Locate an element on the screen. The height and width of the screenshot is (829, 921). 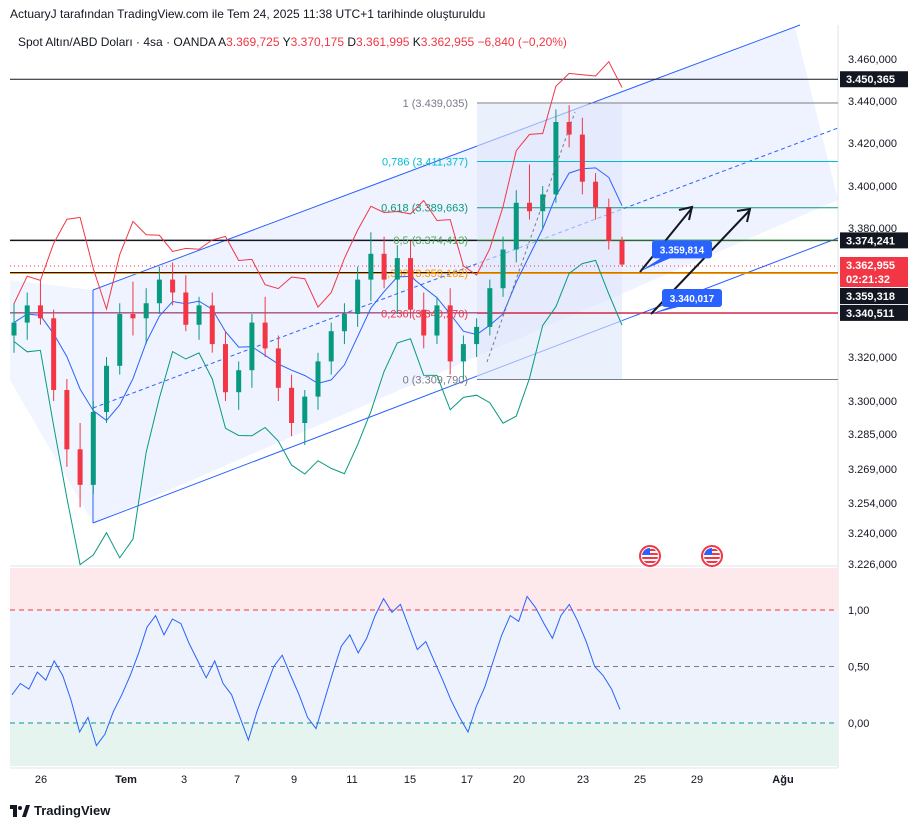
open-value: 3.369,725 is located at coordinates (253, 42).